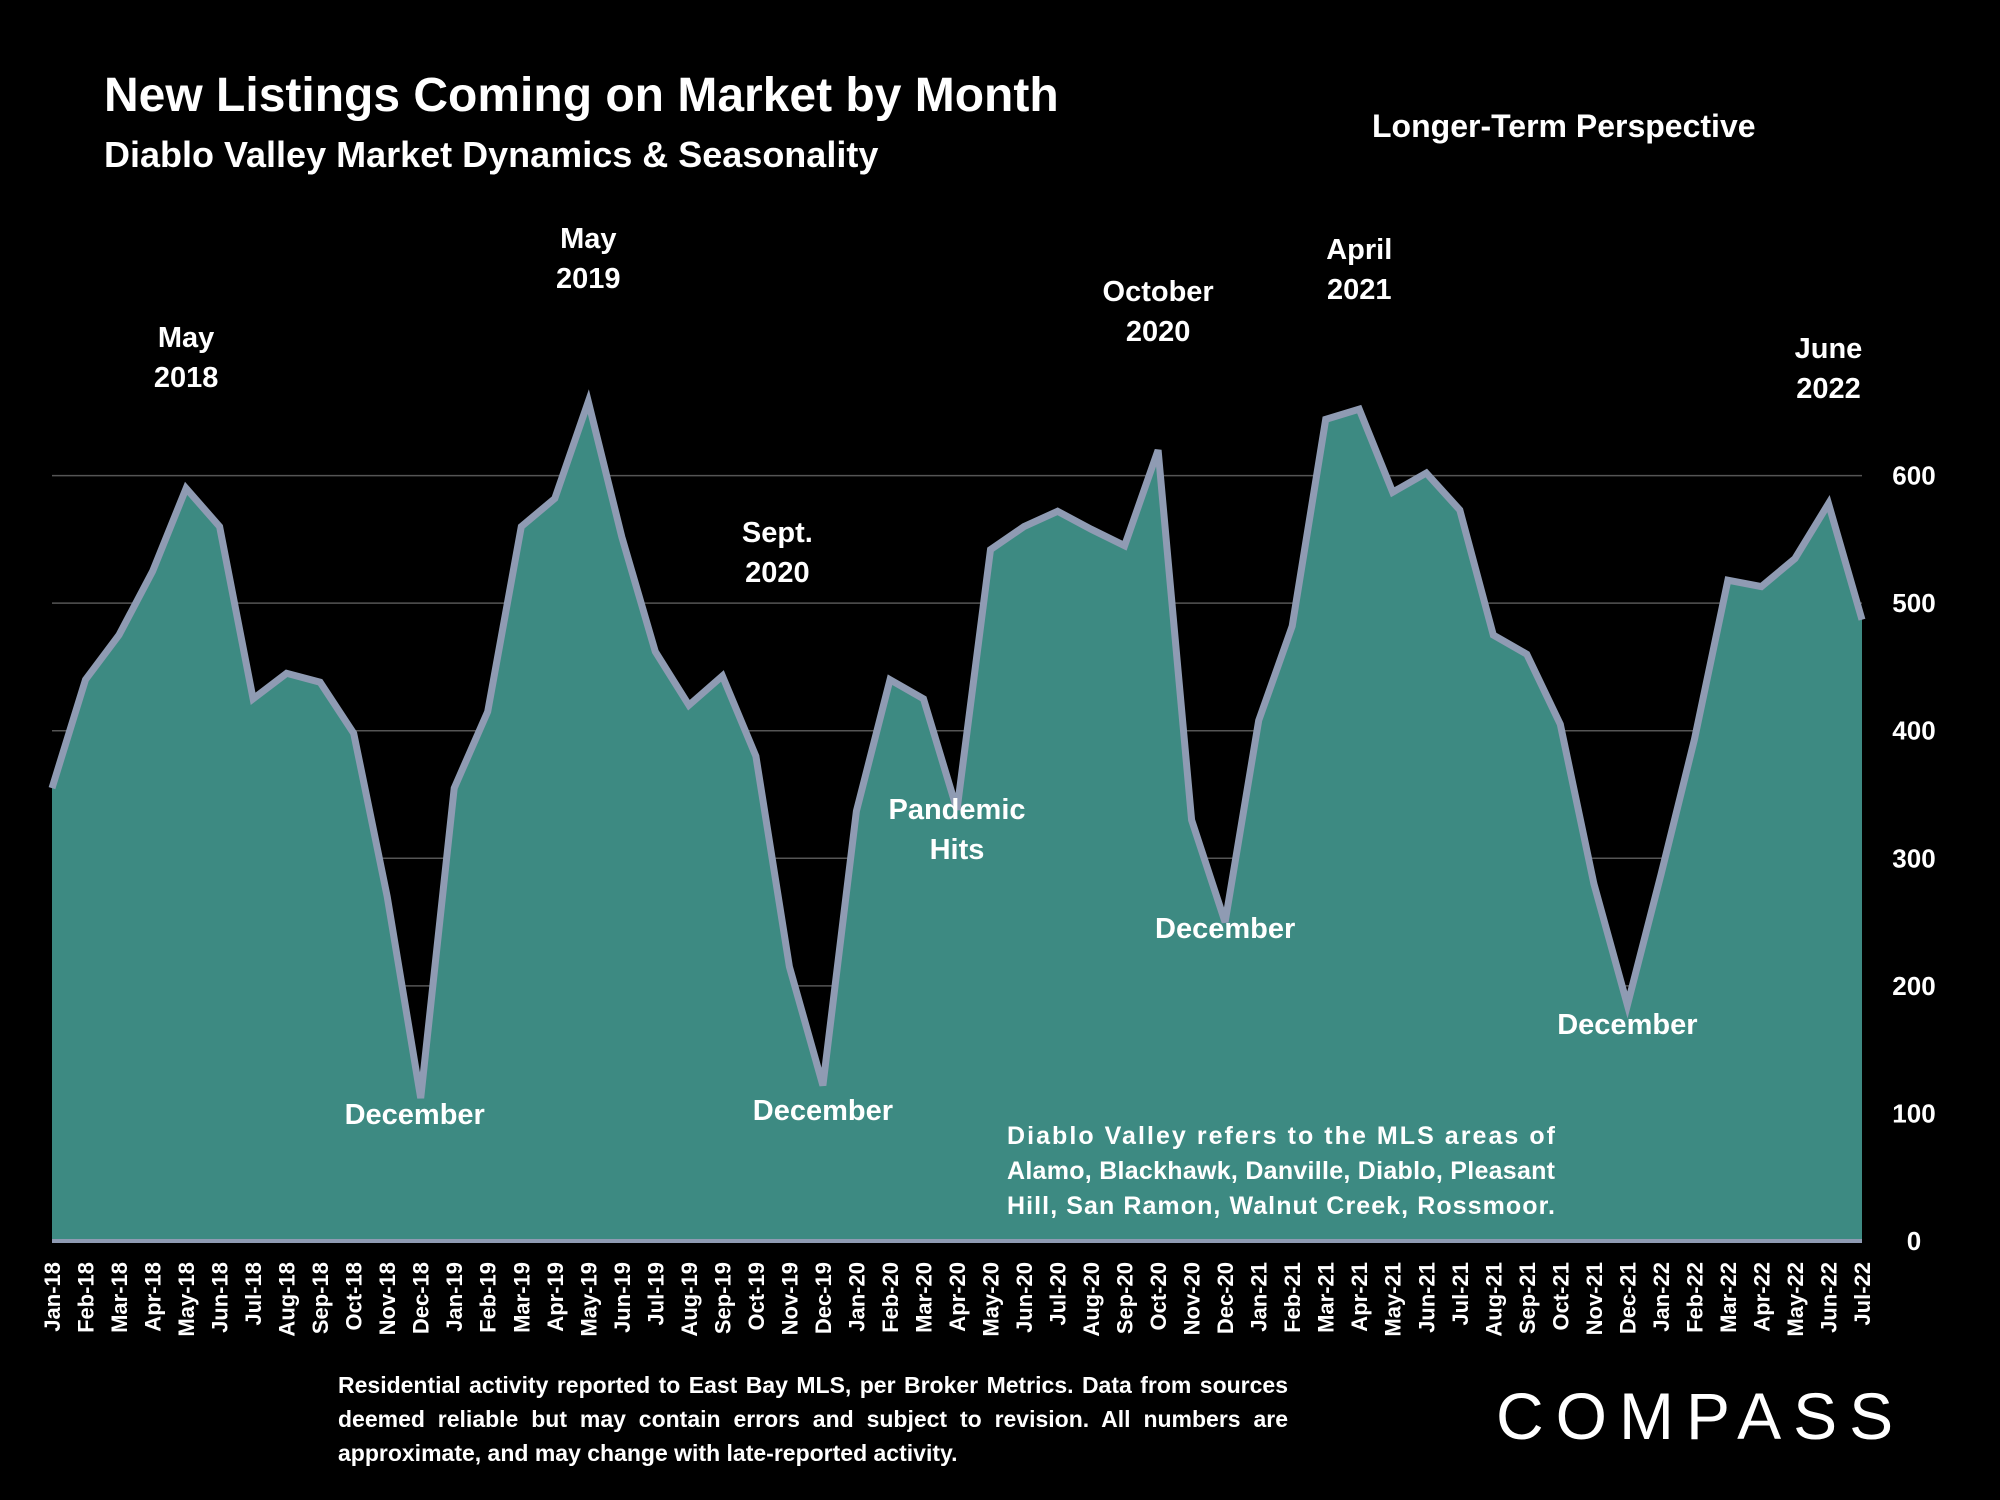 This screenshot has width=2000, height=1500. I want to click on x-tick-label: Jul-20, so click(1058, 1294).